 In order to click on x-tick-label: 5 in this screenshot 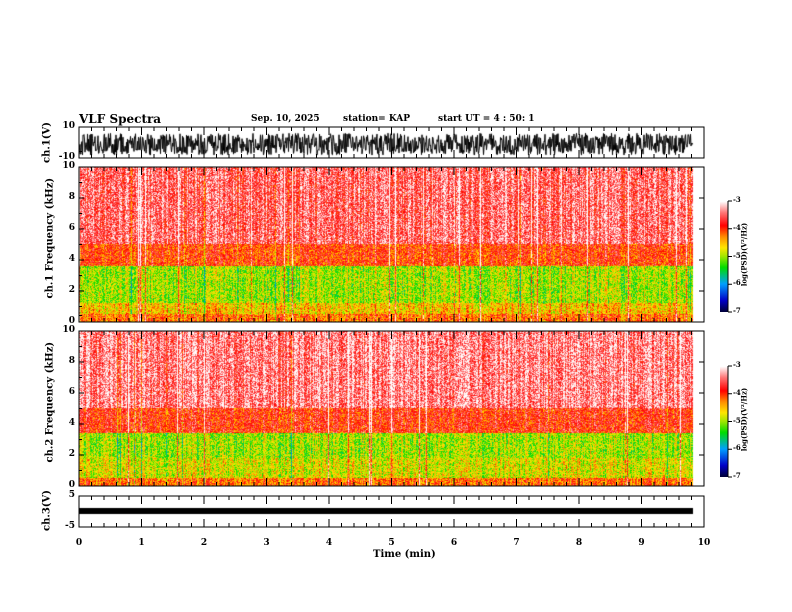, I will do `click(391, 543)`.